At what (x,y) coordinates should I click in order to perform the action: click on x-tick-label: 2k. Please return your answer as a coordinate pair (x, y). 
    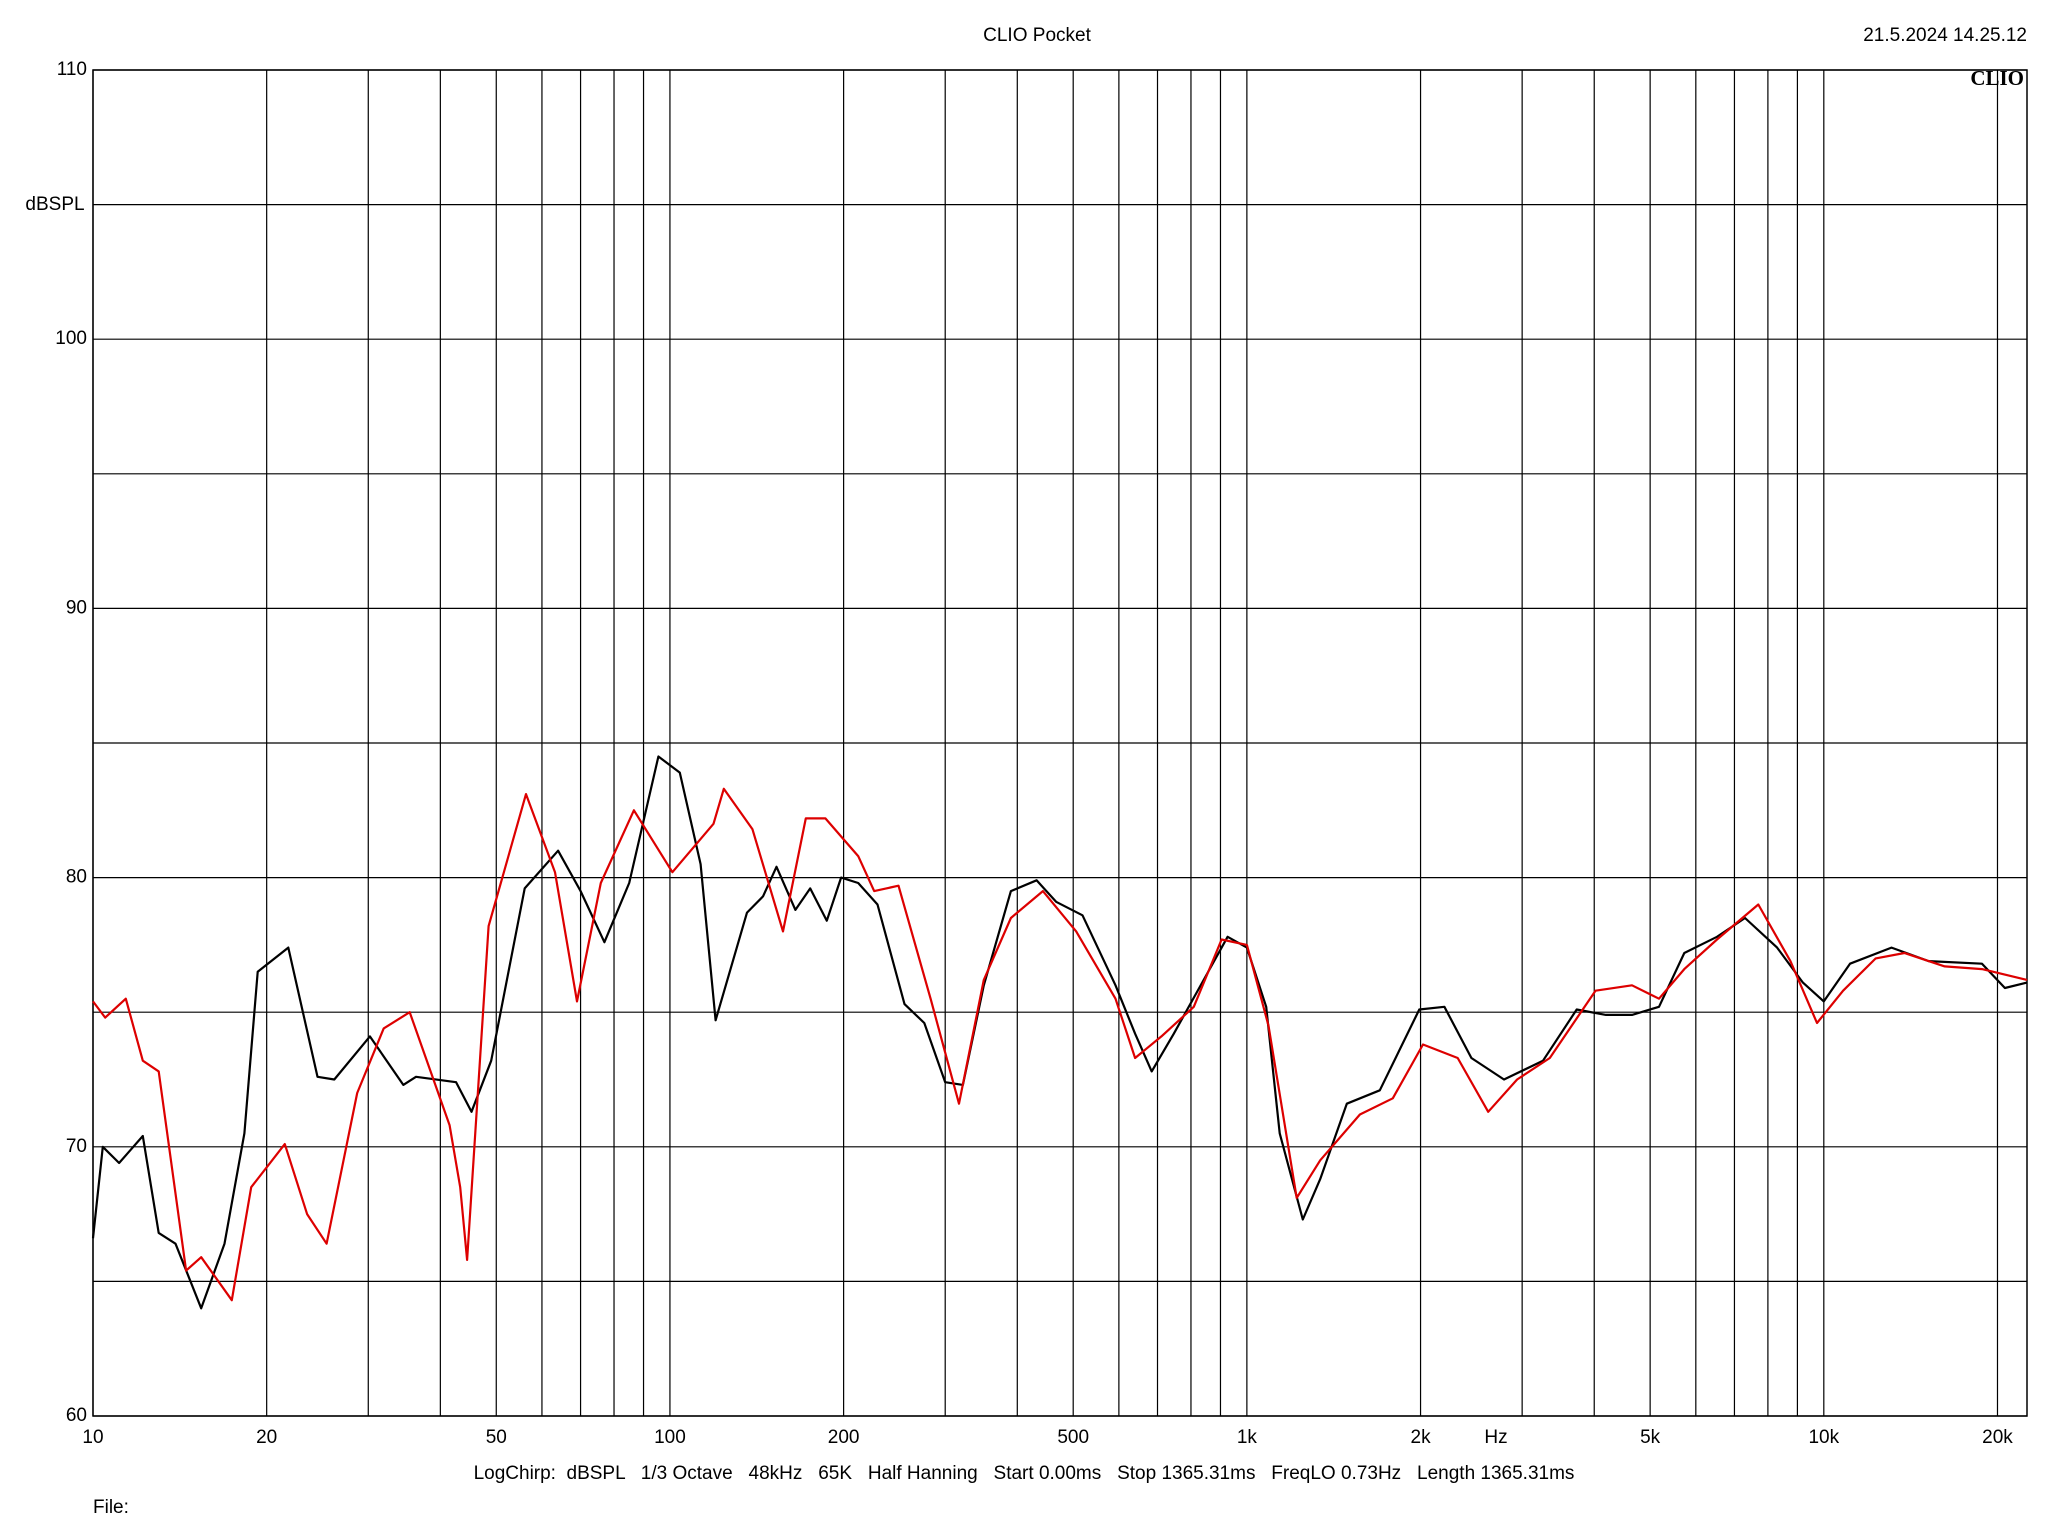
    Looking at the image, I should click on (1421, 1437).